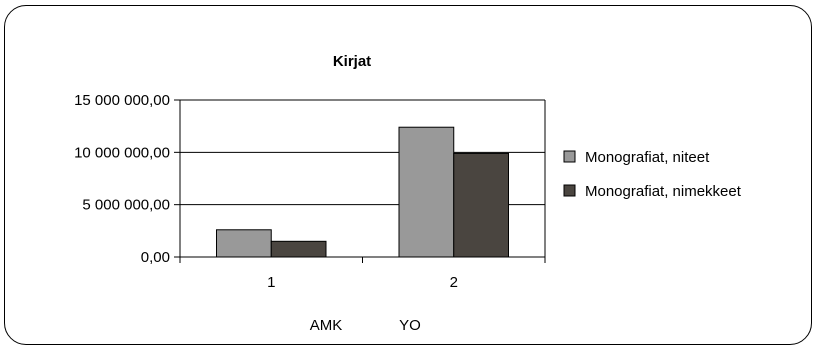  Describe the element at coordinates (326, 325) in the screenshot. I see `category-note: AMK` at that location.